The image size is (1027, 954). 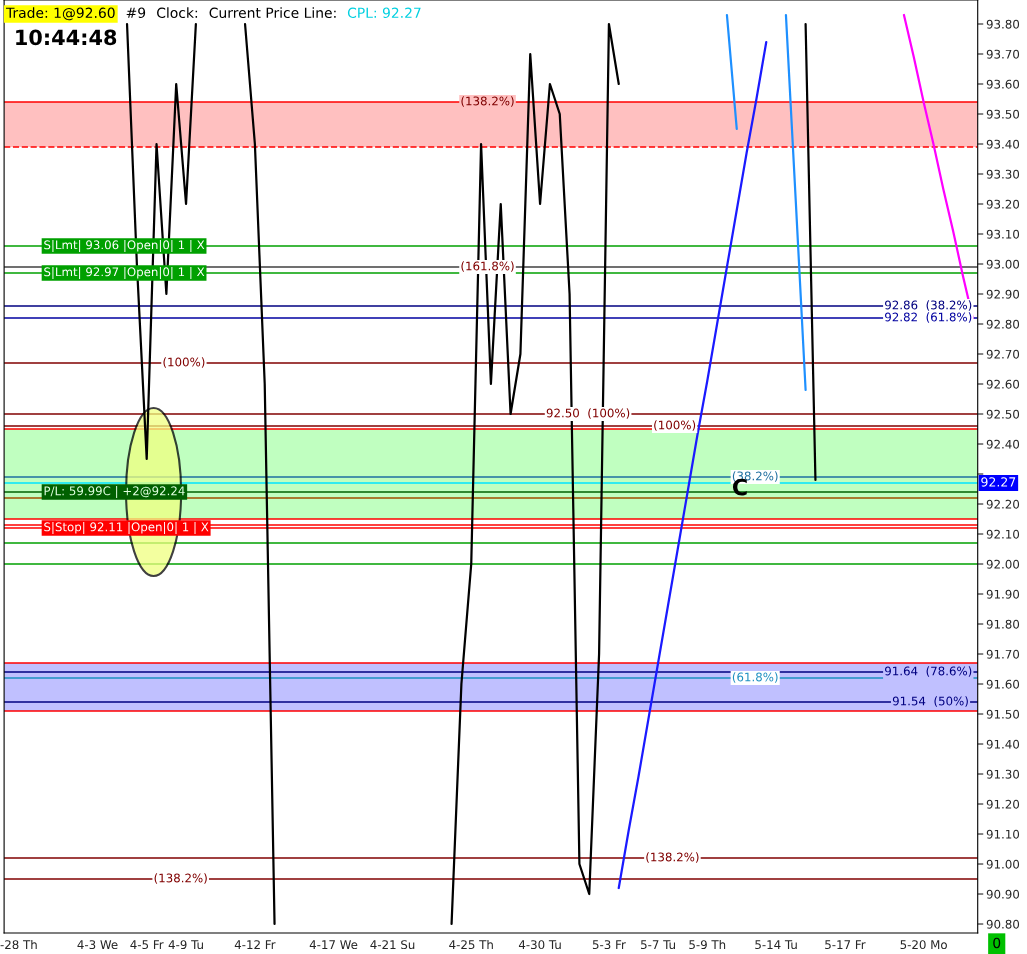 I want to click on y-tick-label: 91.40, so click(x=1003, y=744).